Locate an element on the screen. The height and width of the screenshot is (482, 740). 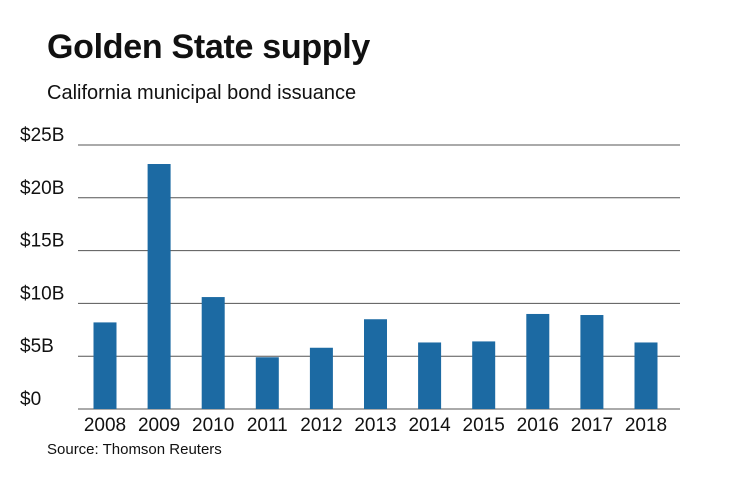
y-tick-label: $15B is located at coordinates (42, 241).